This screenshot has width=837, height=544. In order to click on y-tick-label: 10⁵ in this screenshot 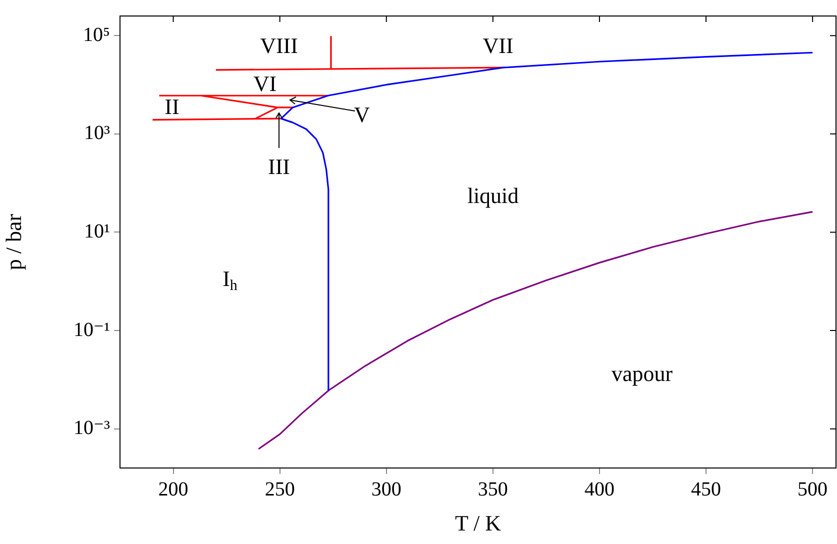, I will do `click(96, 35)`.